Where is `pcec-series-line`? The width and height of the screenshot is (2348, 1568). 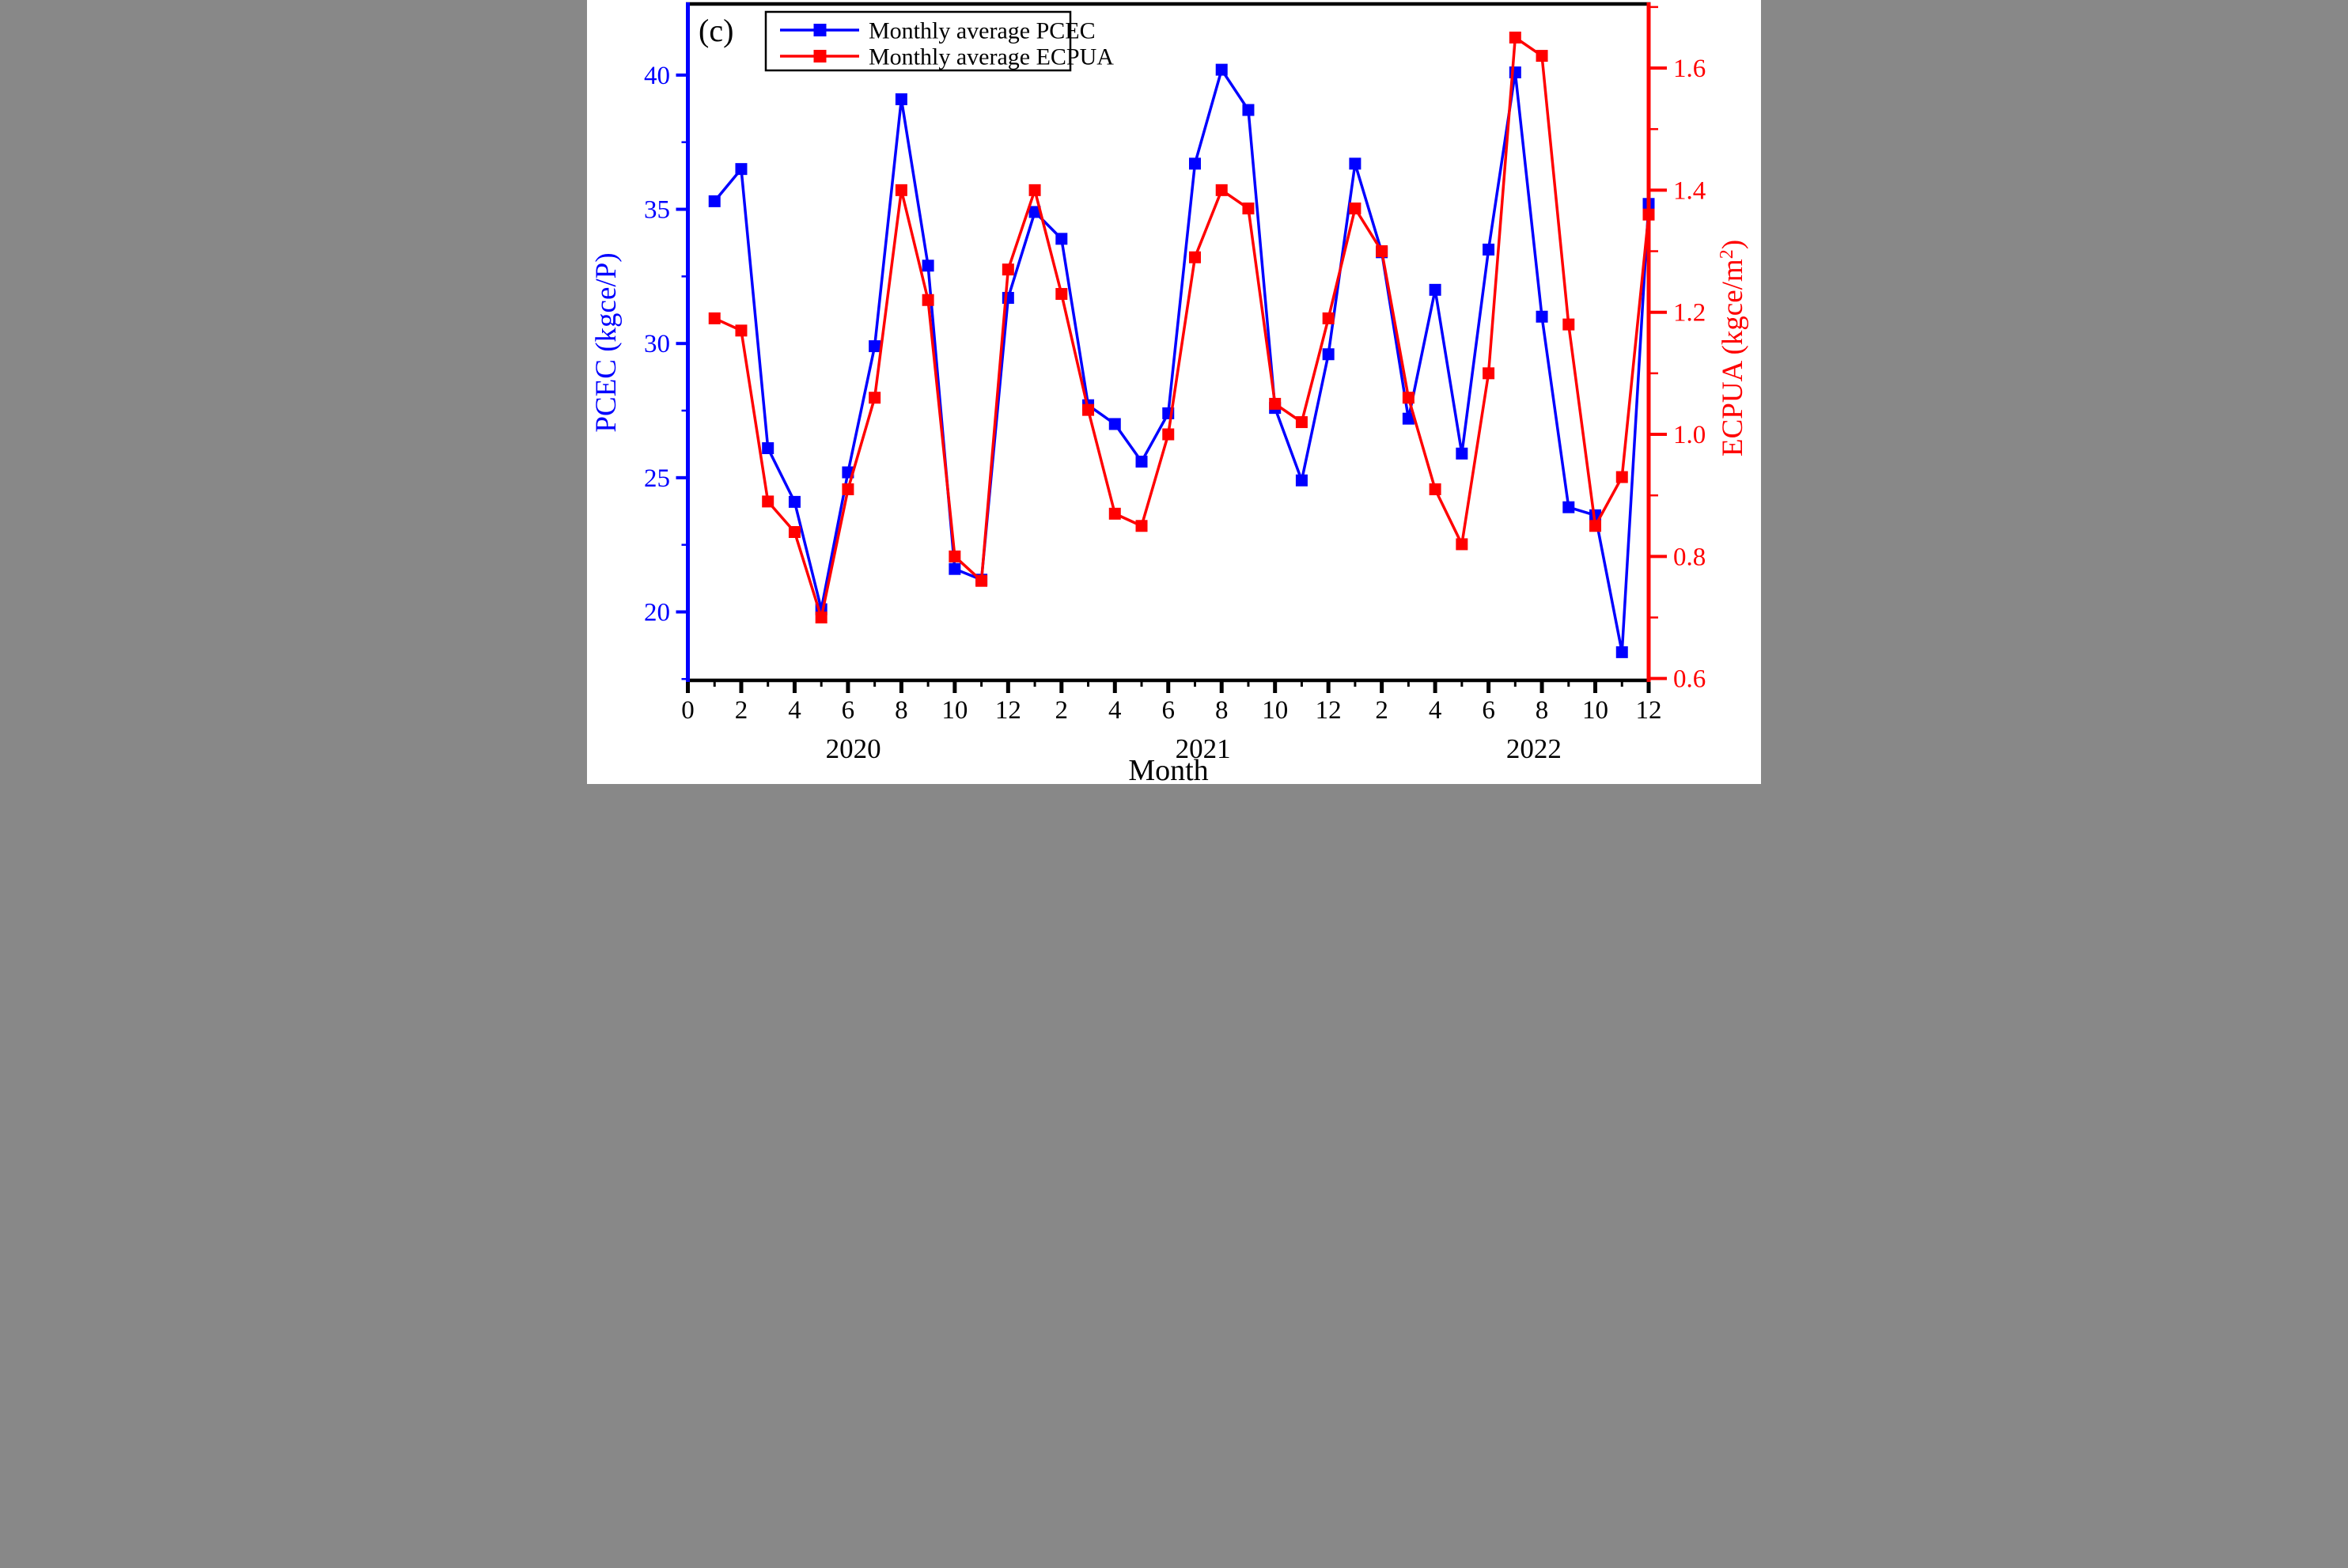
pcec-series-line is located at coordinates (1181, 359).